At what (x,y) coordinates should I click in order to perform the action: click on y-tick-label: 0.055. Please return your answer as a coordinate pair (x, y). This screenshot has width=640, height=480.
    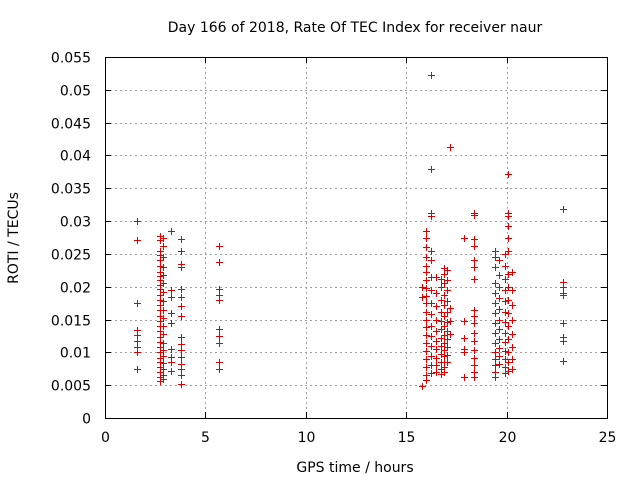
    Looking at the image, I should click on (71, 59).